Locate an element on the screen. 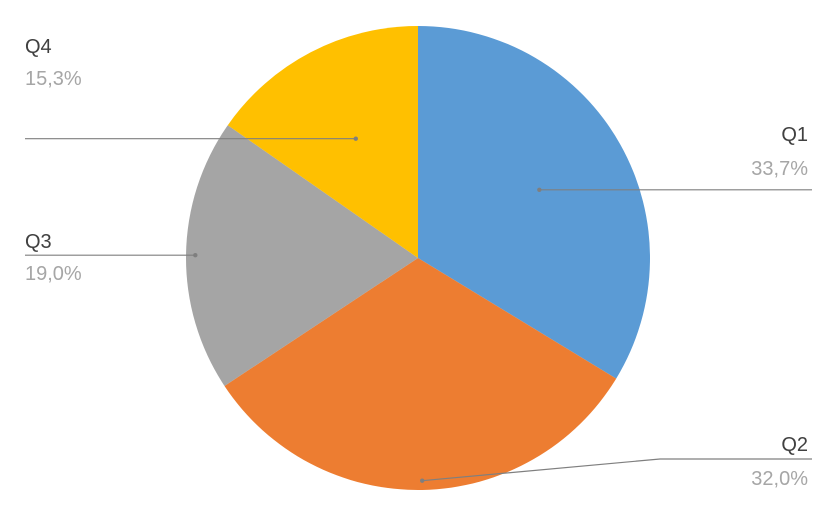  pie-slice-q3 is located at coordinates (301, 255).